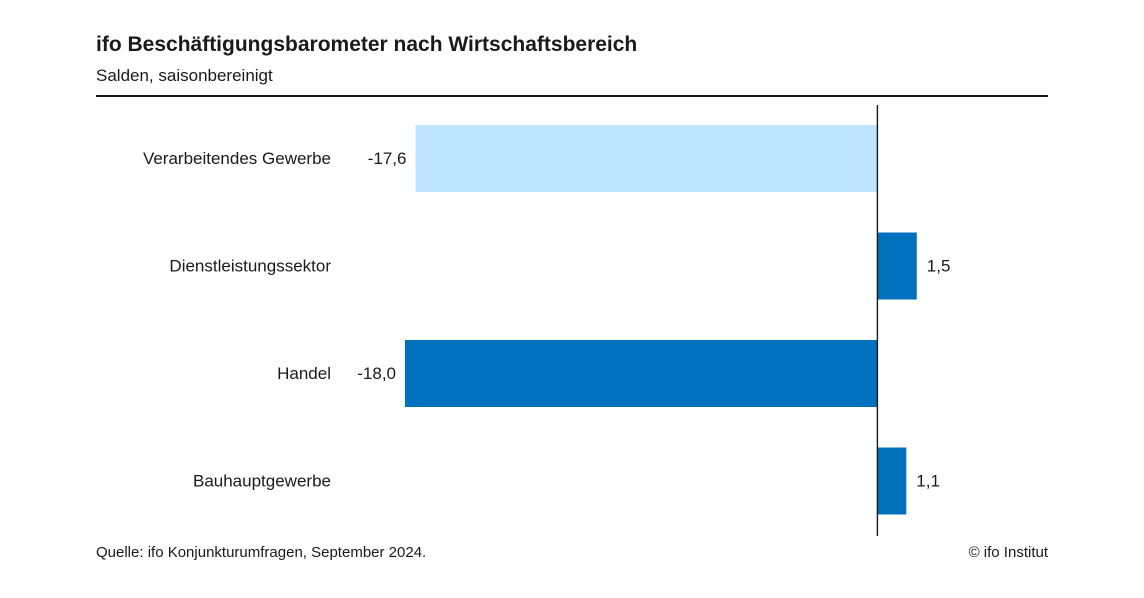 The image size is (1144, 598). I want to click on category-label: Verarbeitendes Gewerbe, so click(237, 158).